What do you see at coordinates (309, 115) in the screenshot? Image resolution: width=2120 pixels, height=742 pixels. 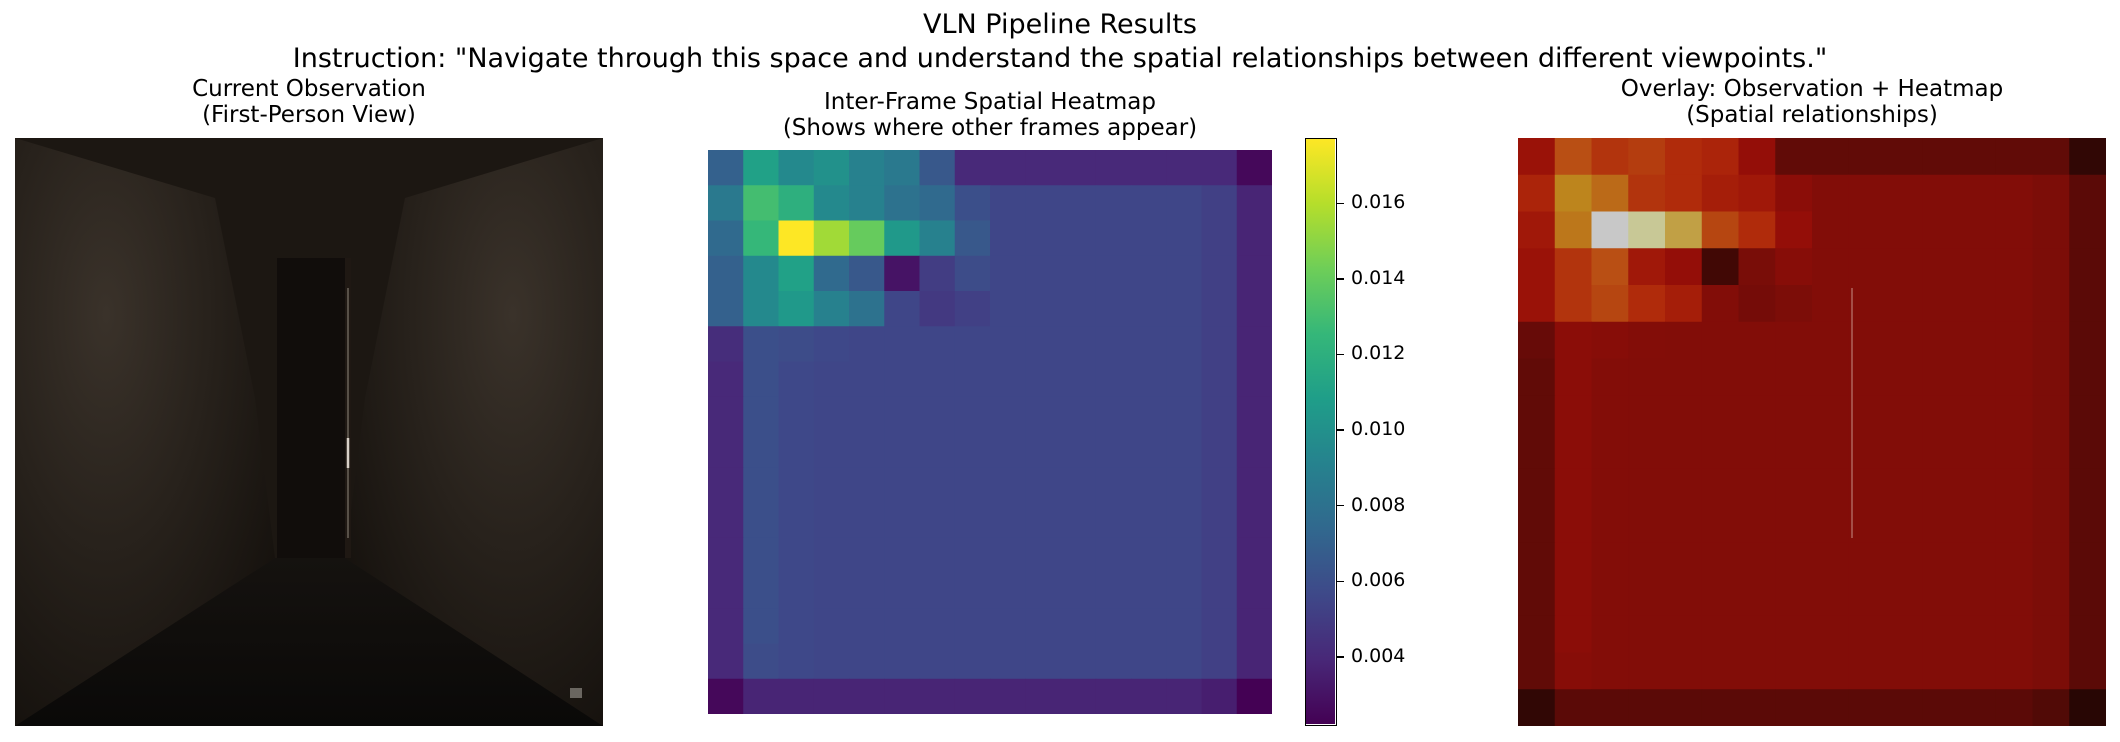 I see `observation-title-line2: (First-Person View)` at bounding box center [309, 115].